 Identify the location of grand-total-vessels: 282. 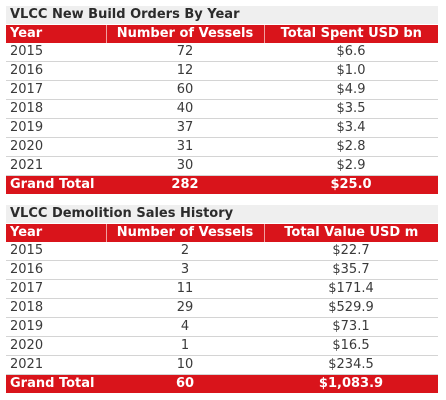
(185, 184).